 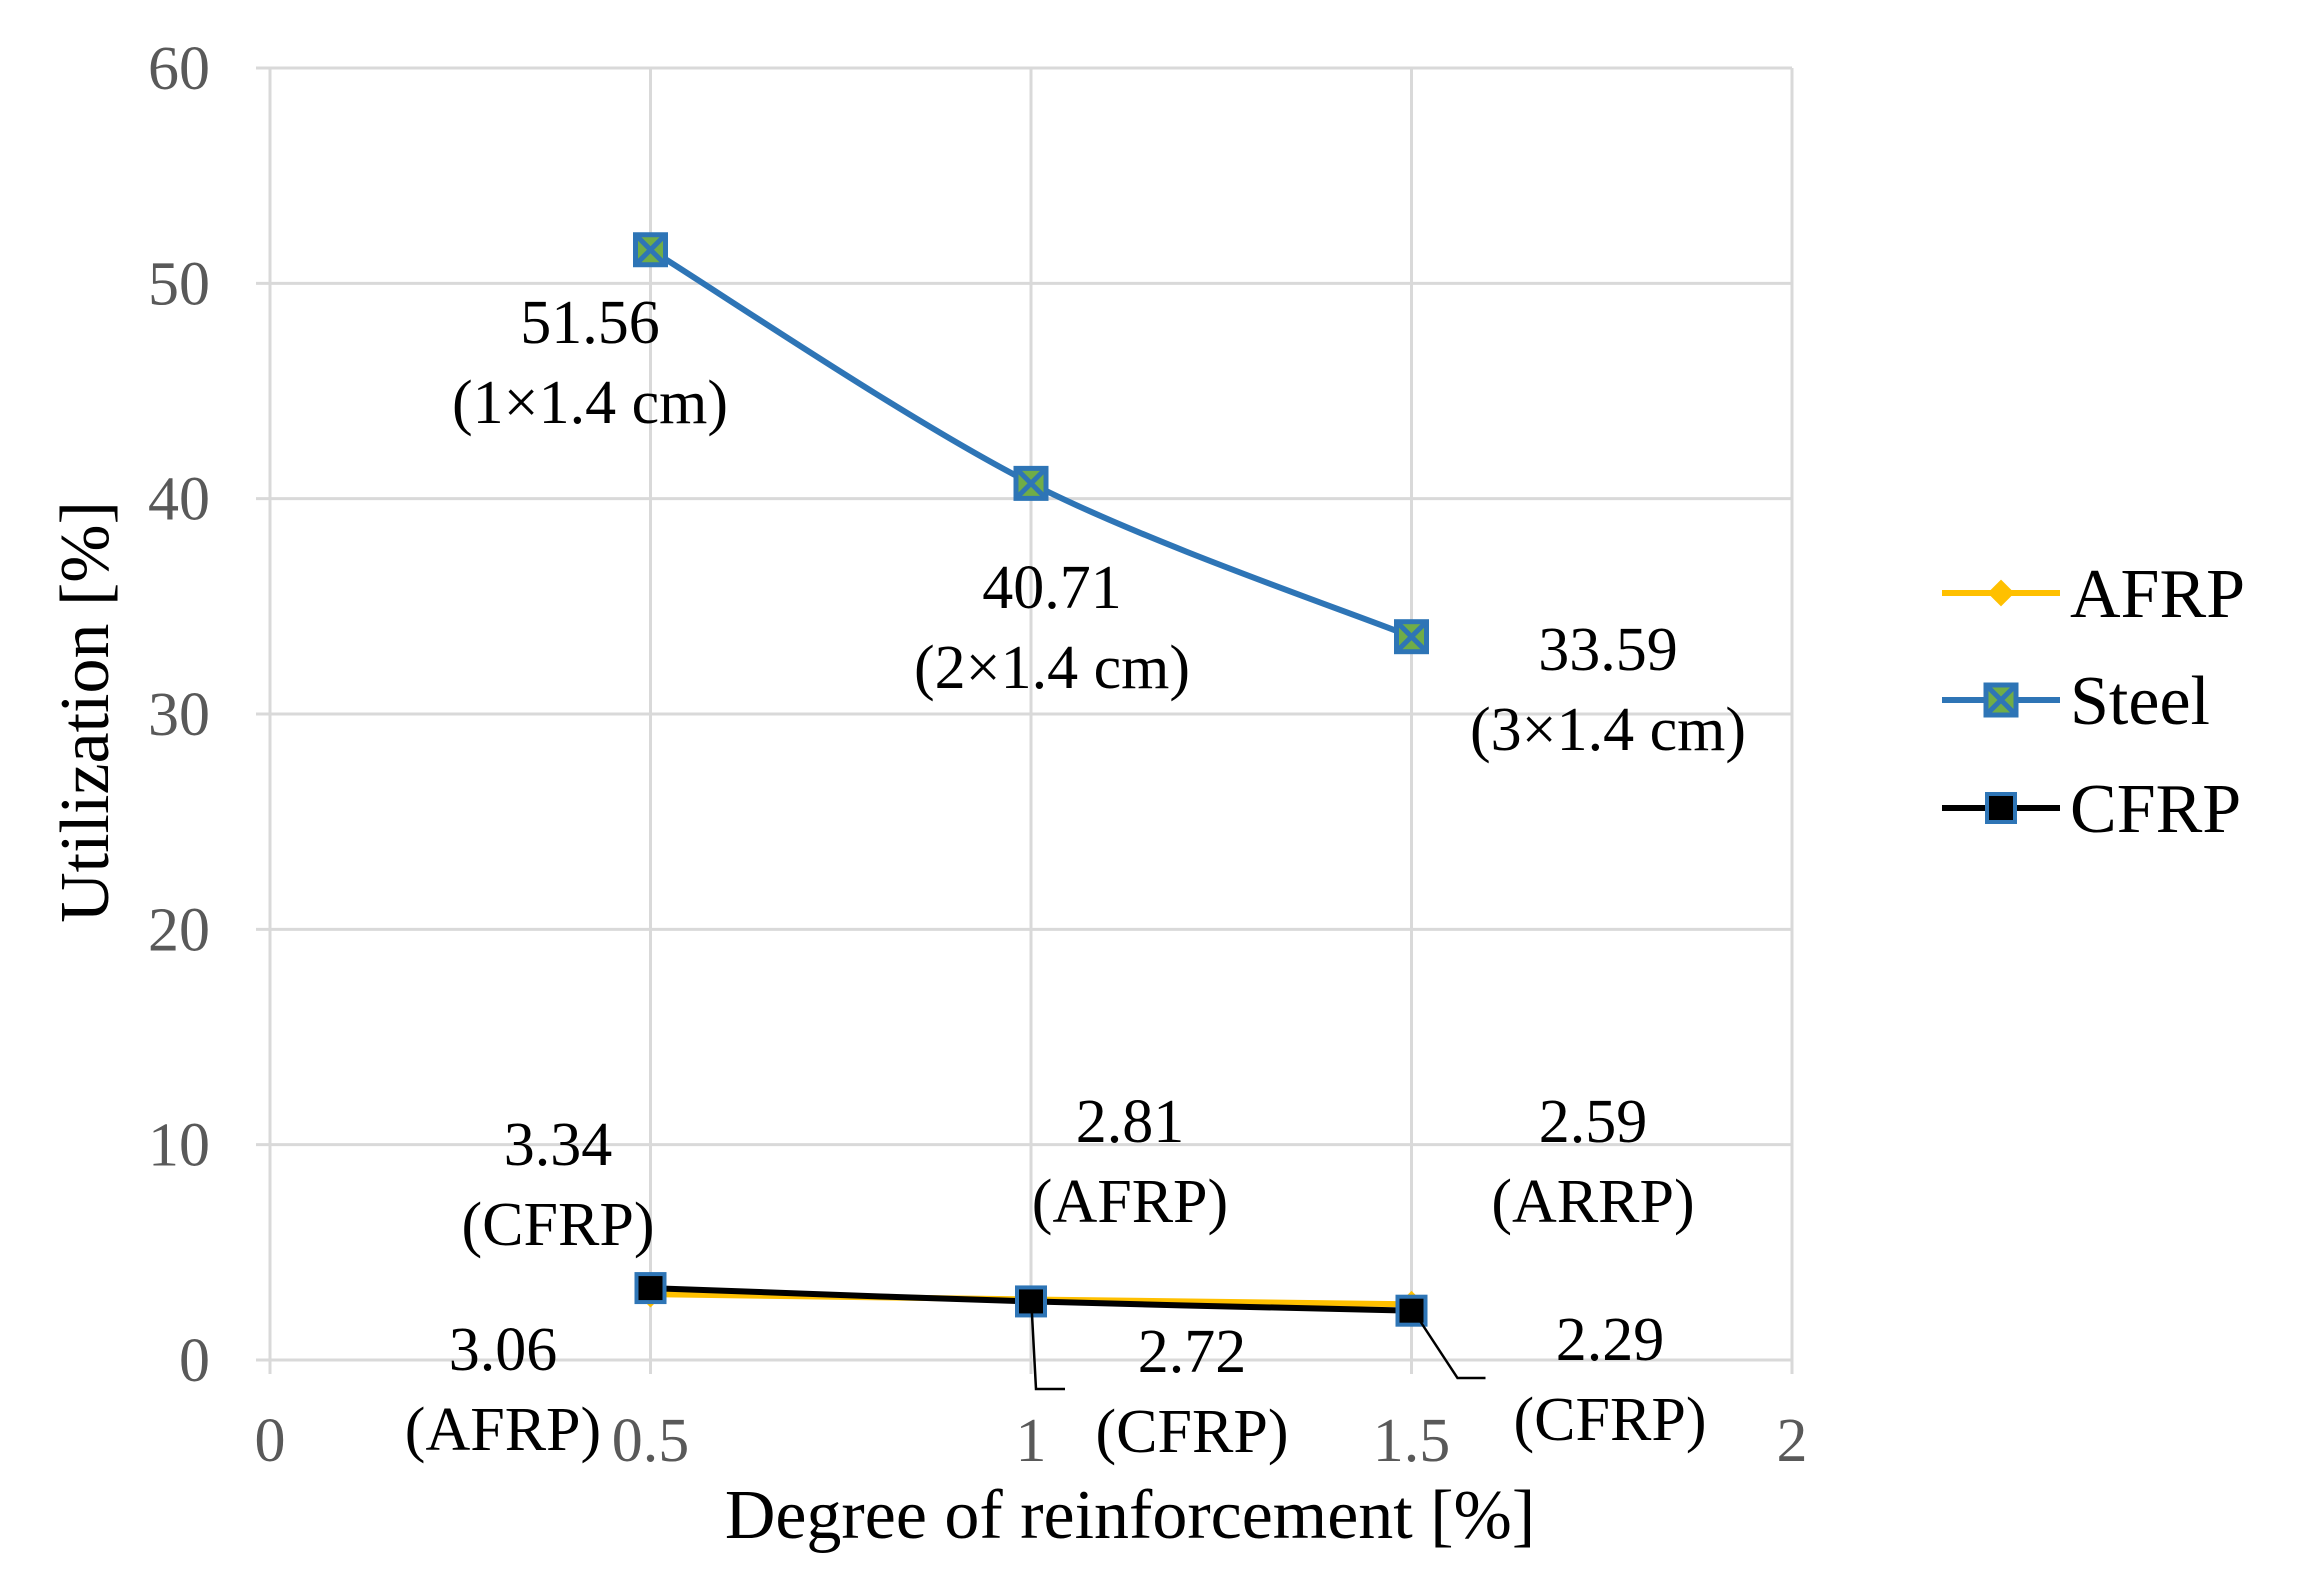 I want to click on data-label-steel-0: 51.56 (1×1.4 cm), so click(x=590, y=363).